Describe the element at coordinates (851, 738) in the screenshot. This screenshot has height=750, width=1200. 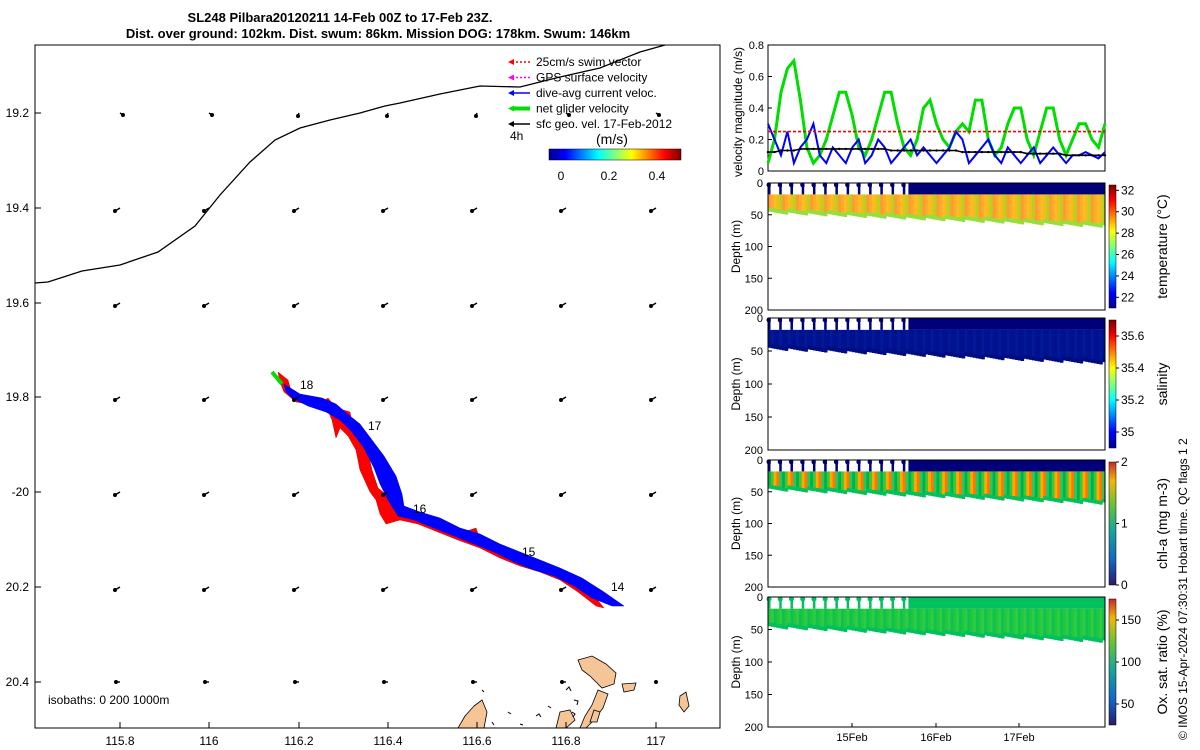
I see `time-tick-label: 15Feb` at that location.